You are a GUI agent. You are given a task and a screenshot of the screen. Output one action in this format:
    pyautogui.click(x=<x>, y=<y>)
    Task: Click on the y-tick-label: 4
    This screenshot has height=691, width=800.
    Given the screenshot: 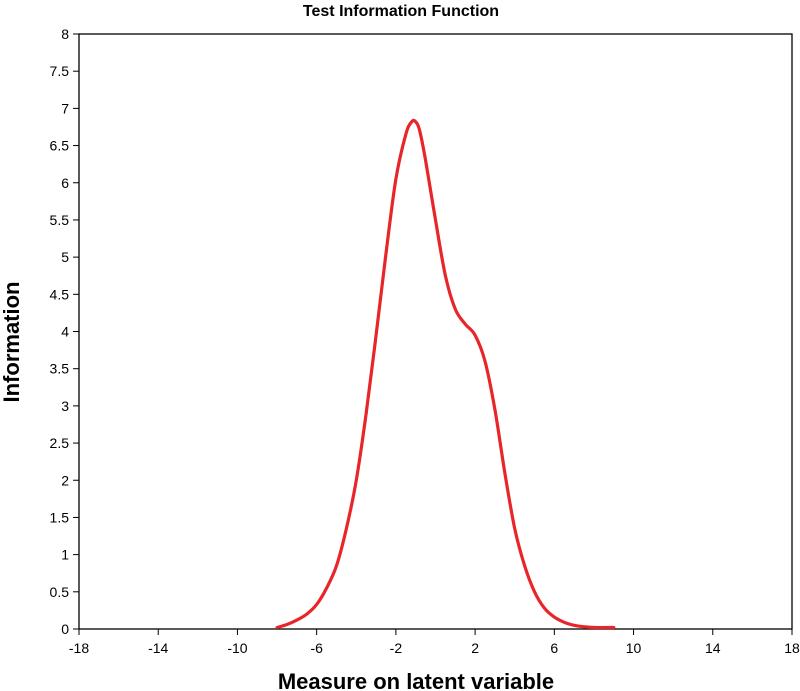 What is the action you would take?
    pyautogui.click(x=65, y=332)
    